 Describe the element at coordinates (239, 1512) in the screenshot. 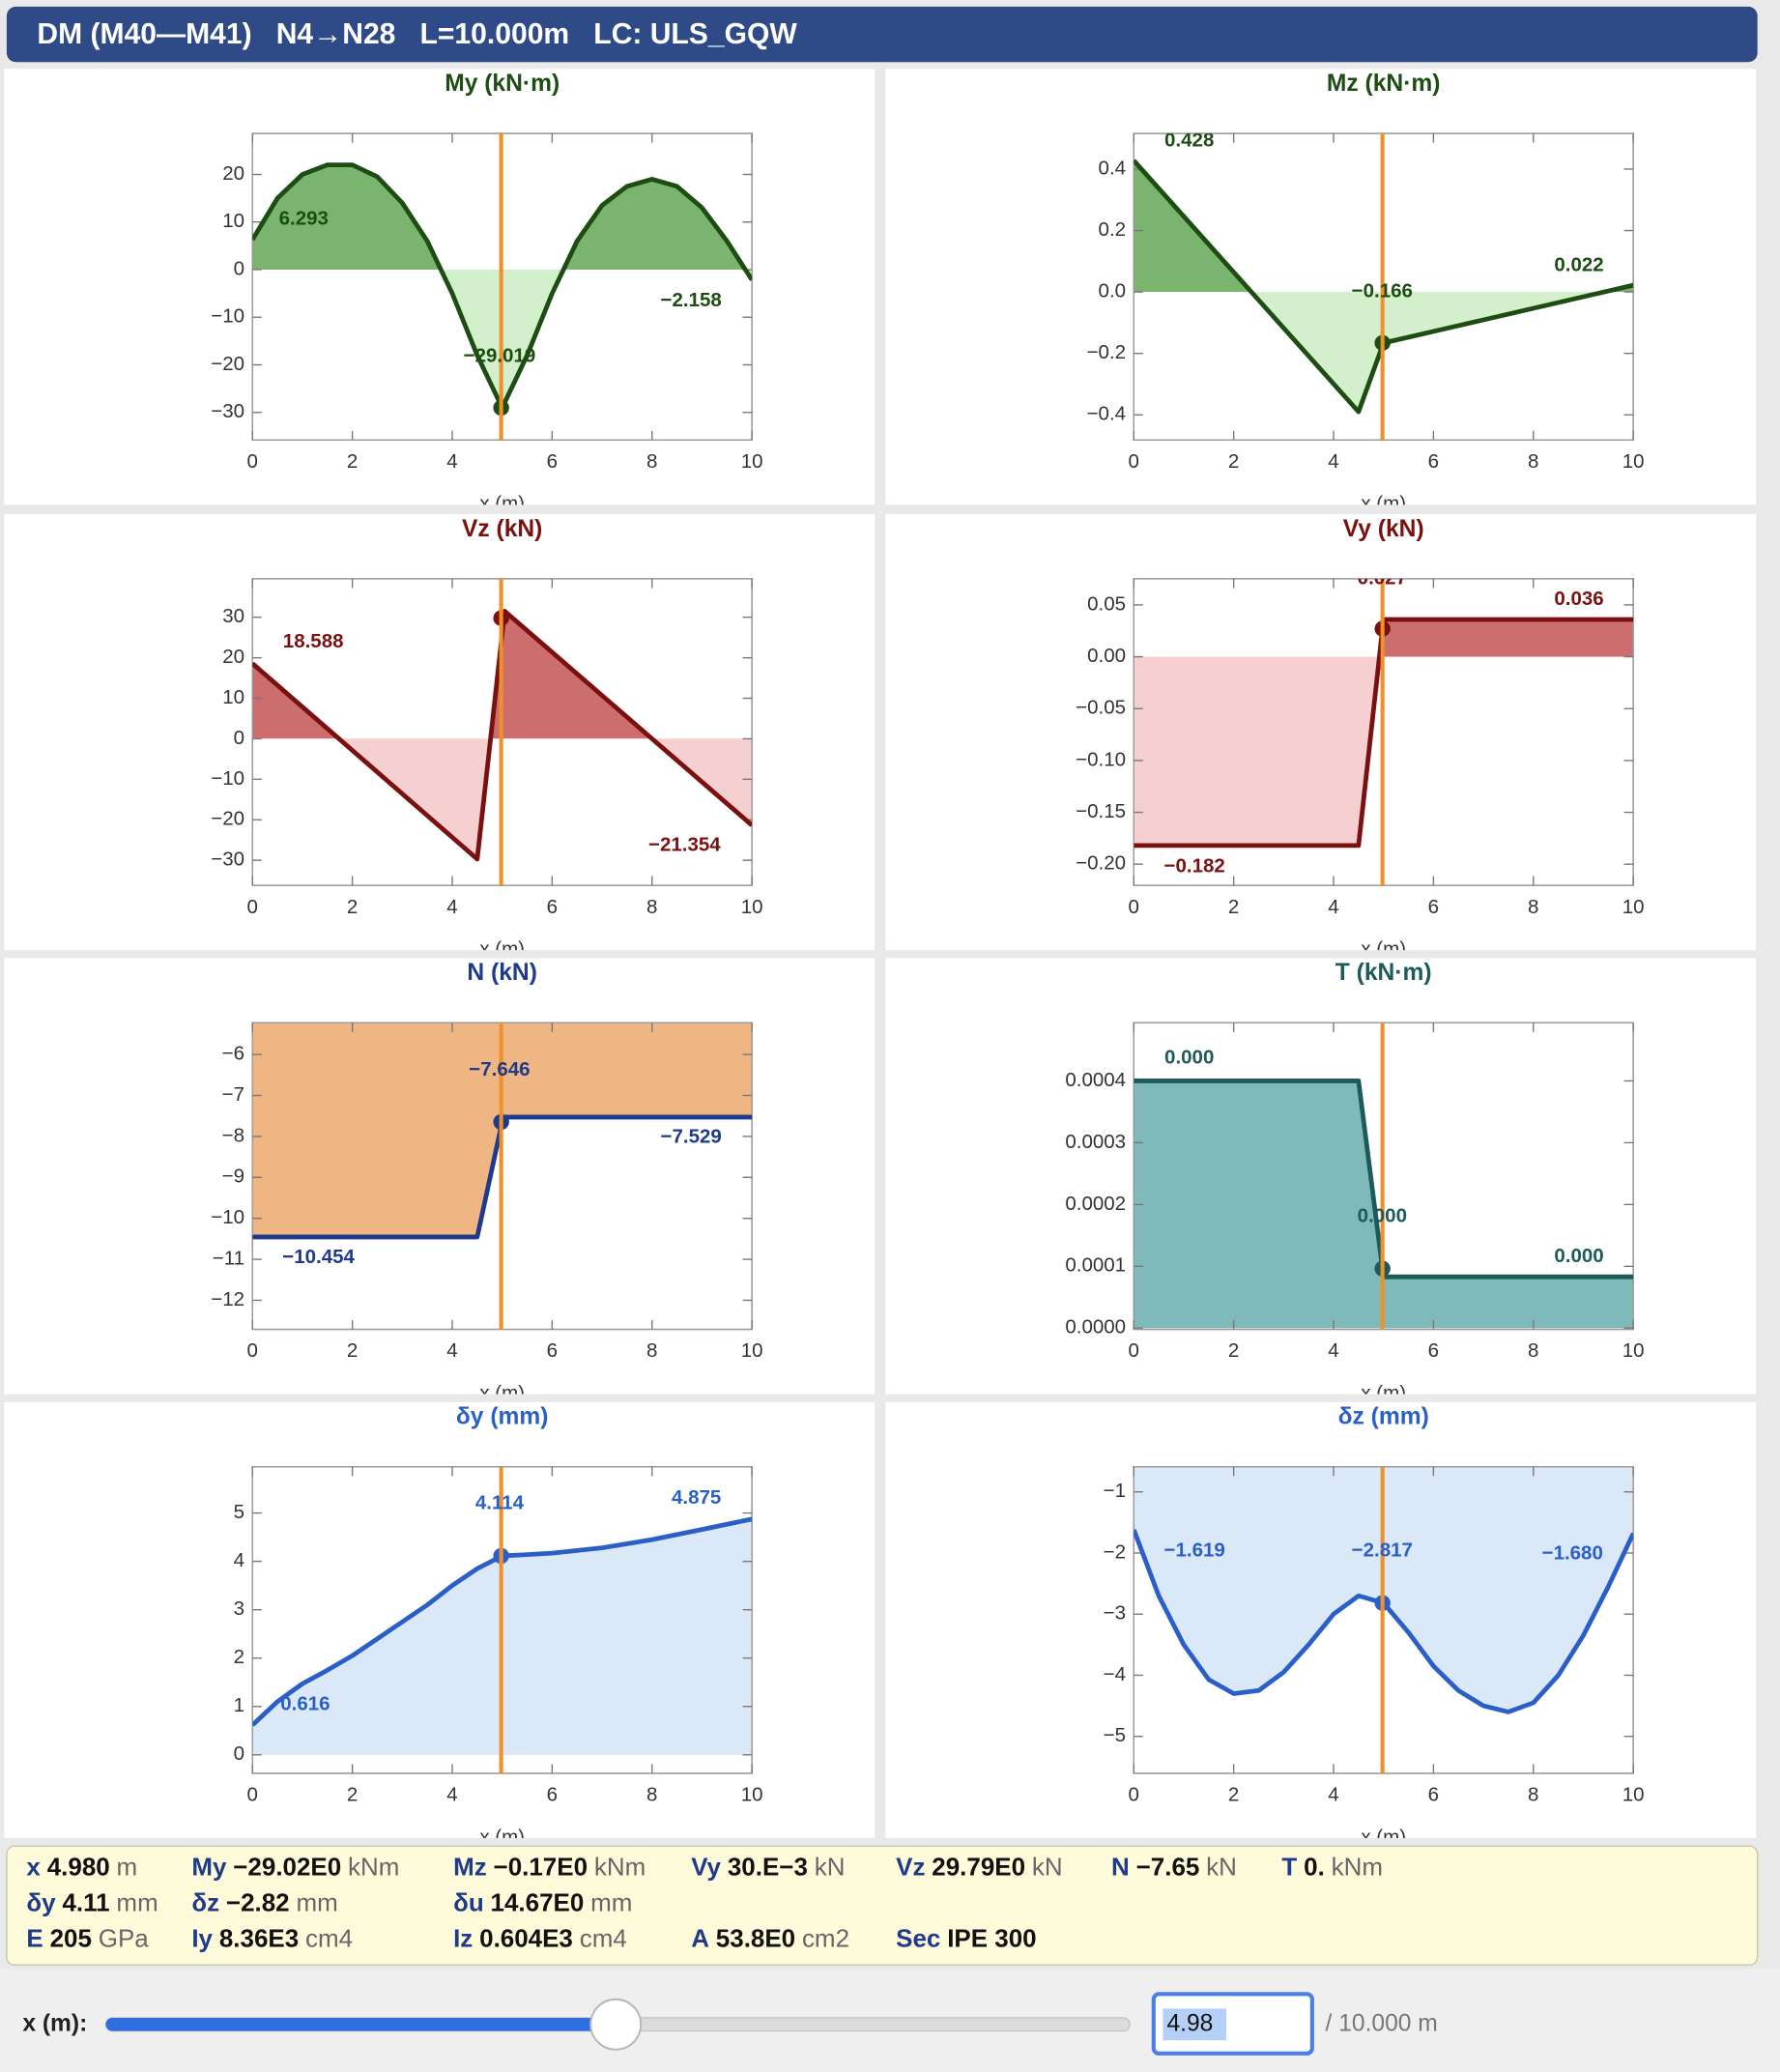

I see `y-tick-label: 5` at that location.